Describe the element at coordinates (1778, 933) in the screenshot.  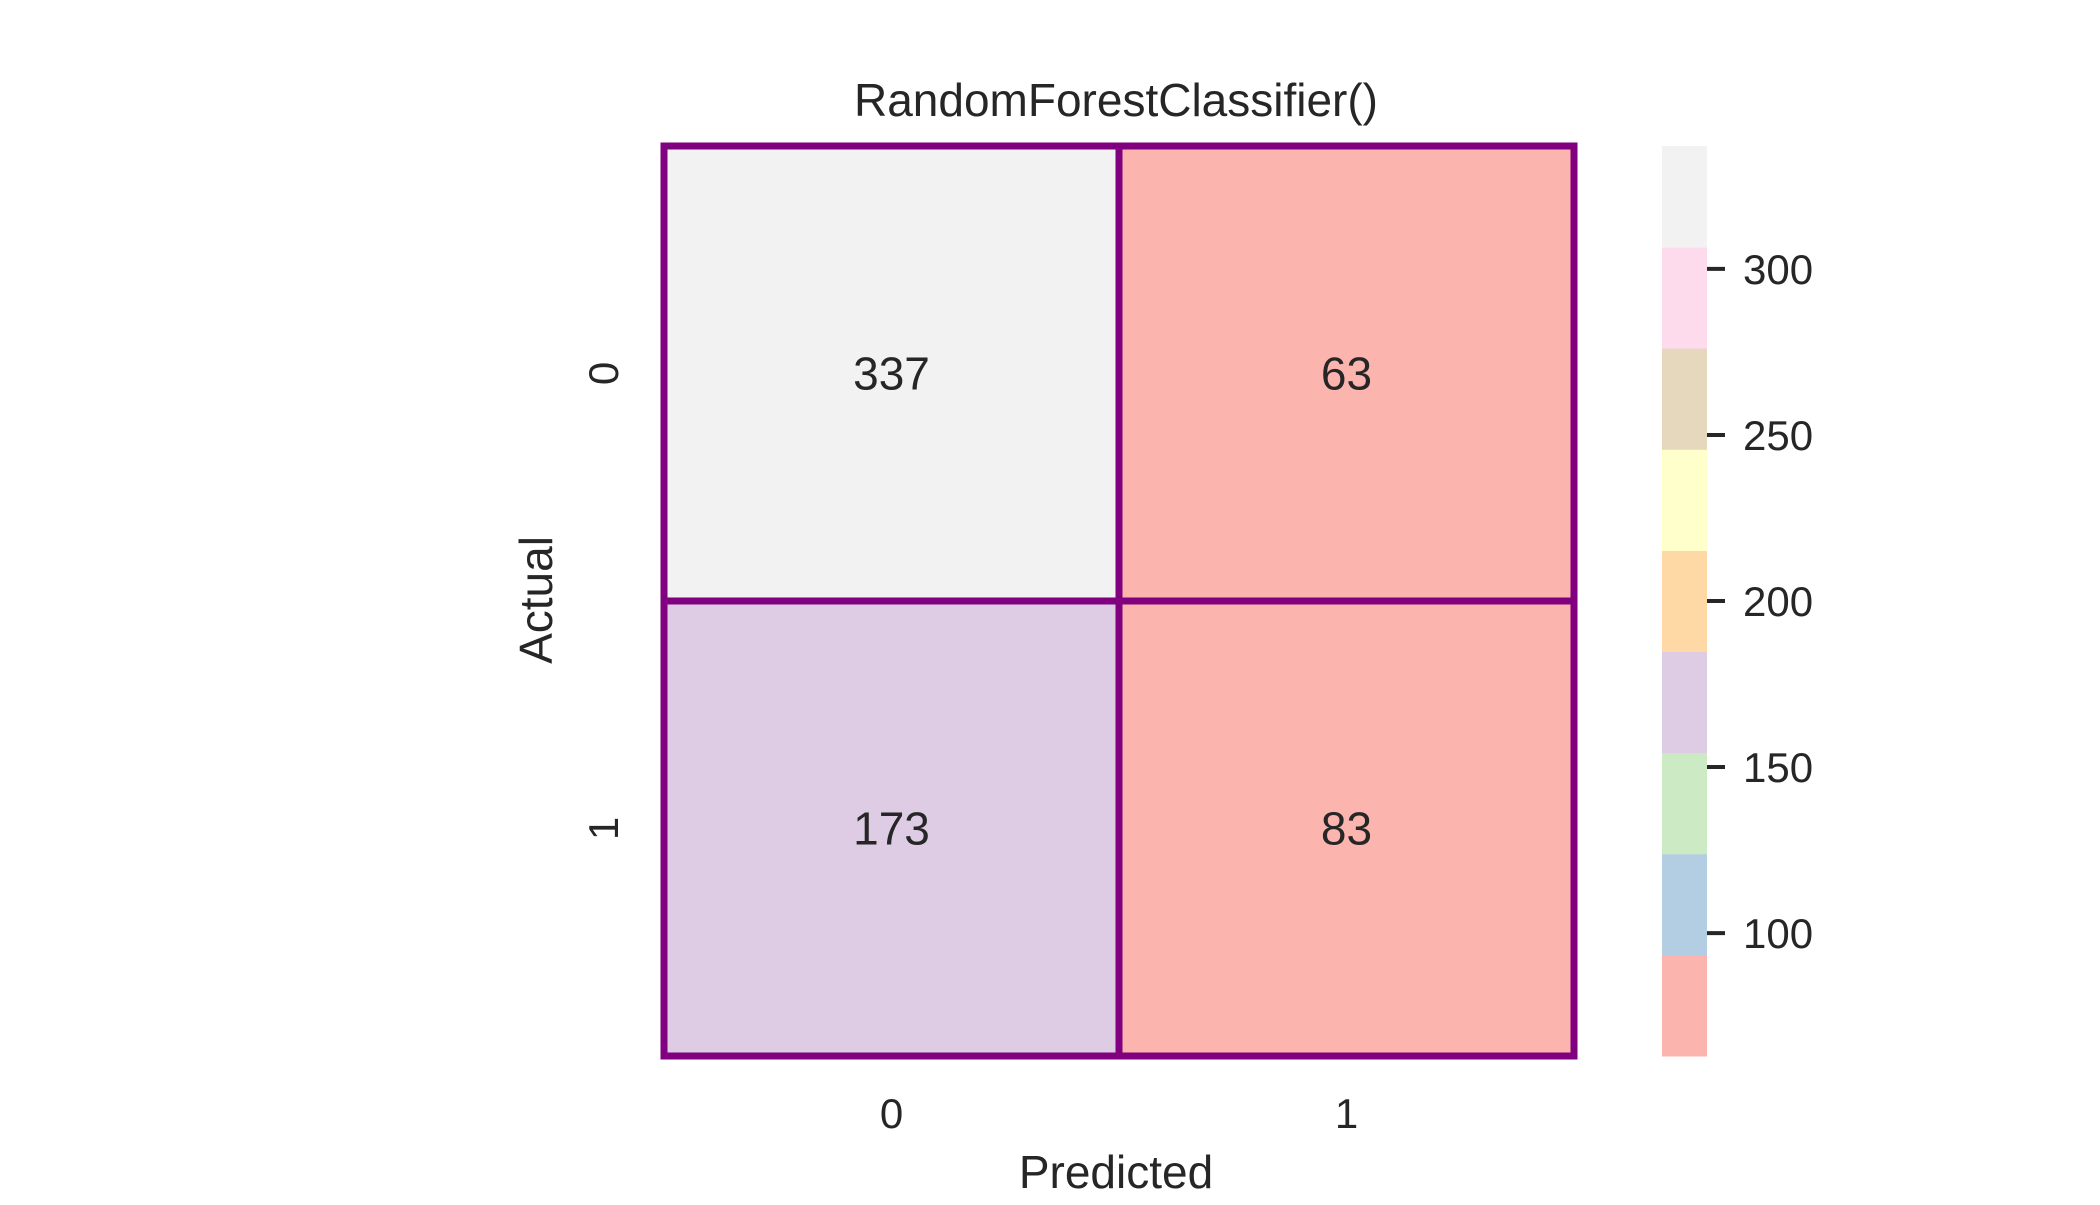
I see `colorbar-tick-label-100: 100` at that location.